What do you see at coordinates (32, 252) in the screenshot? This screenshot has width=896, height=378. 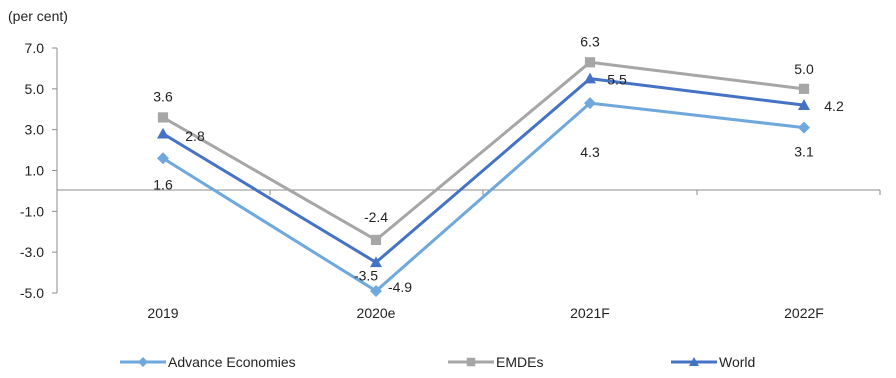 I see `y-tick-label: -3.0` at bounding box center [32, 252].